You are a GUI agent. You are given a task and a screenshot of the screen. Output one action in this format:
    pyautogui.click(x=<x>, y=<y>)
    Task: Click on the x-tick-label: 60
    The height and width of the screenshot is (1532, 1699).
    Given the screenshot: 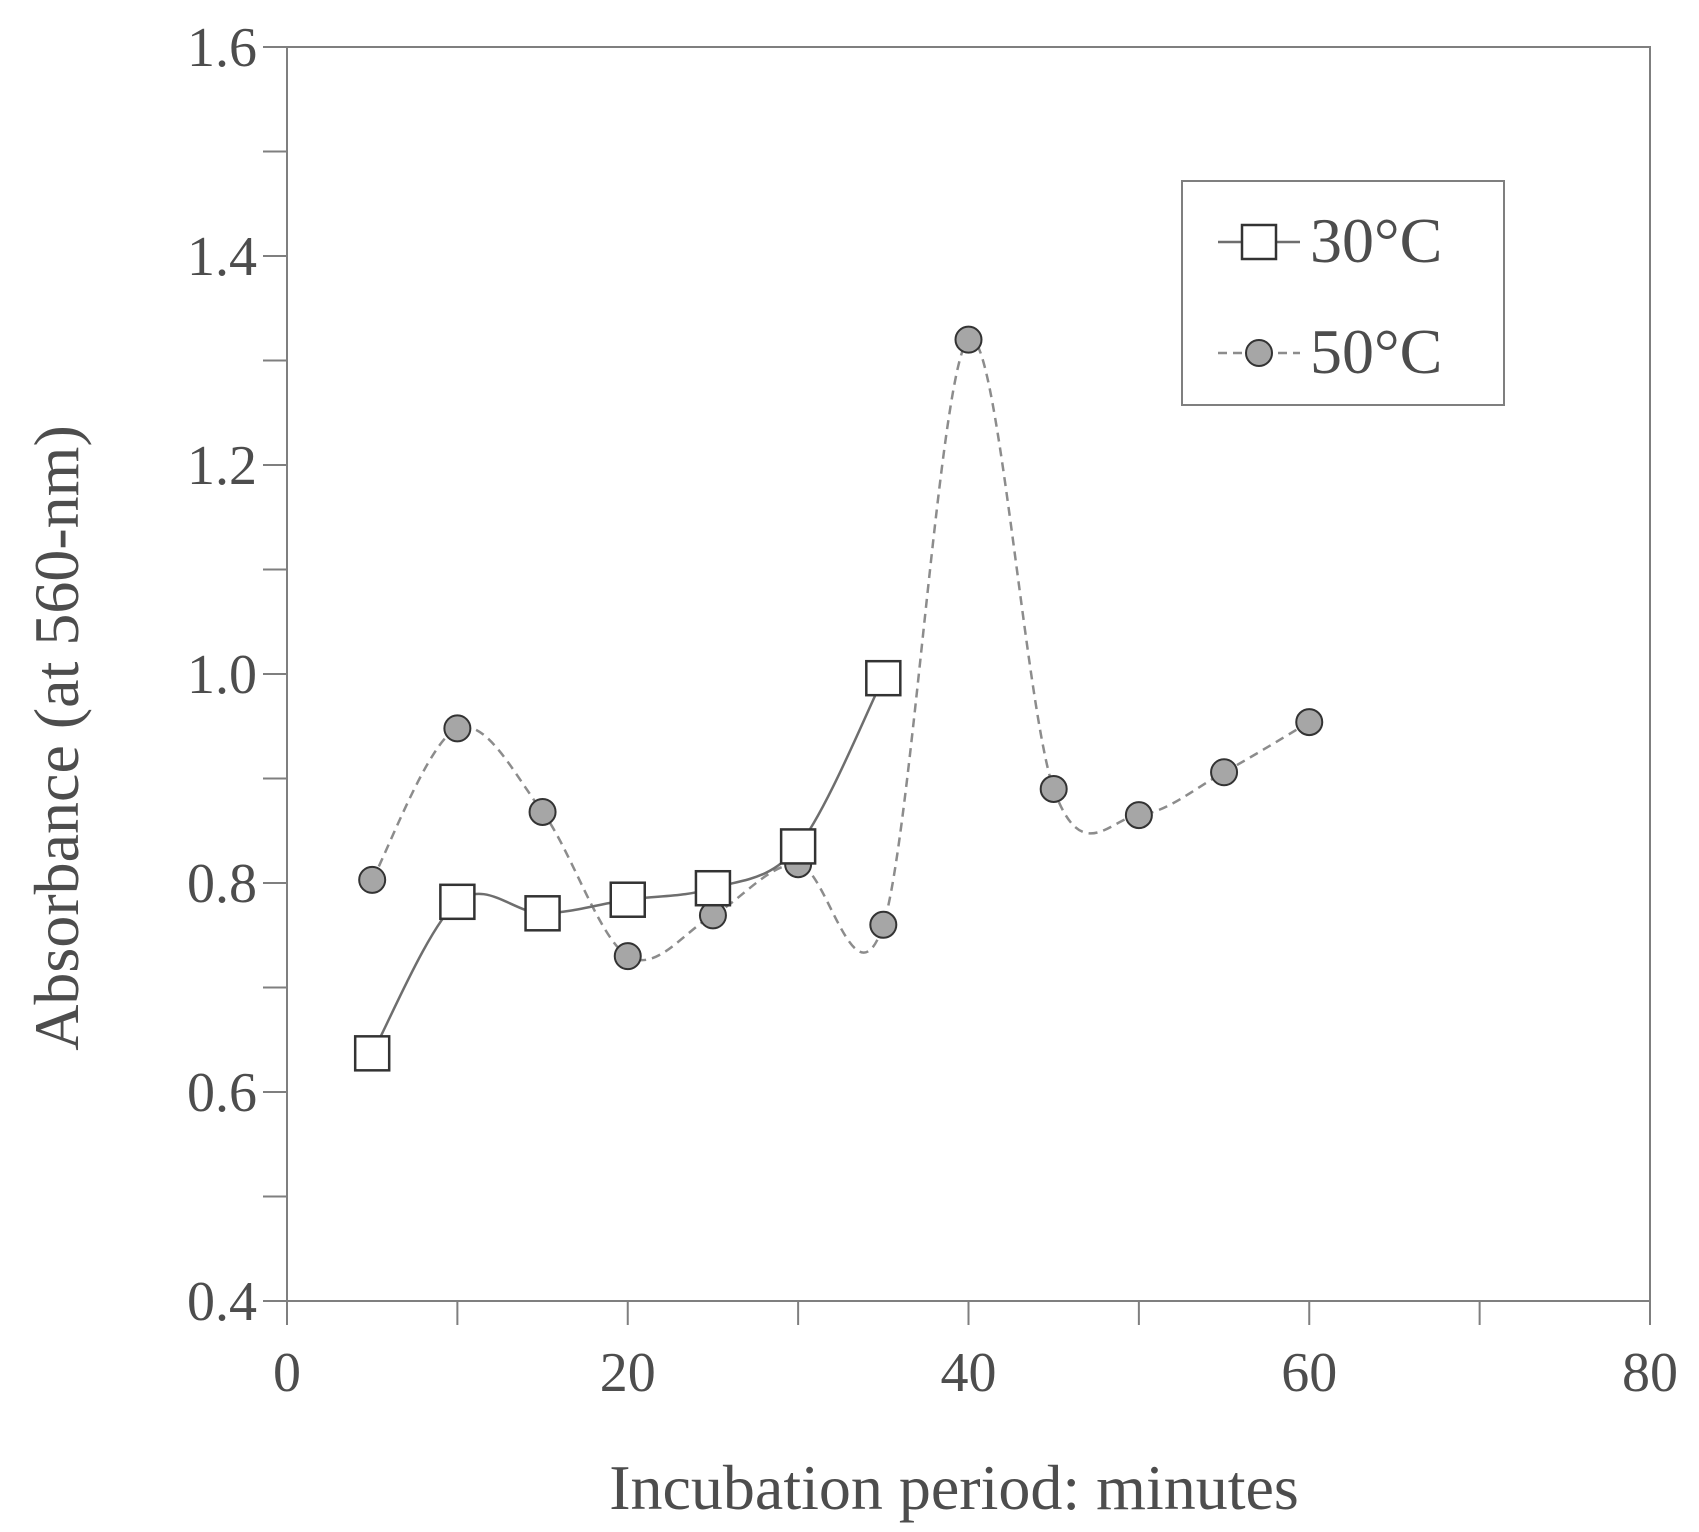 What is the action you would take?
    pyautogui.click(x=1309, y=1373)
    